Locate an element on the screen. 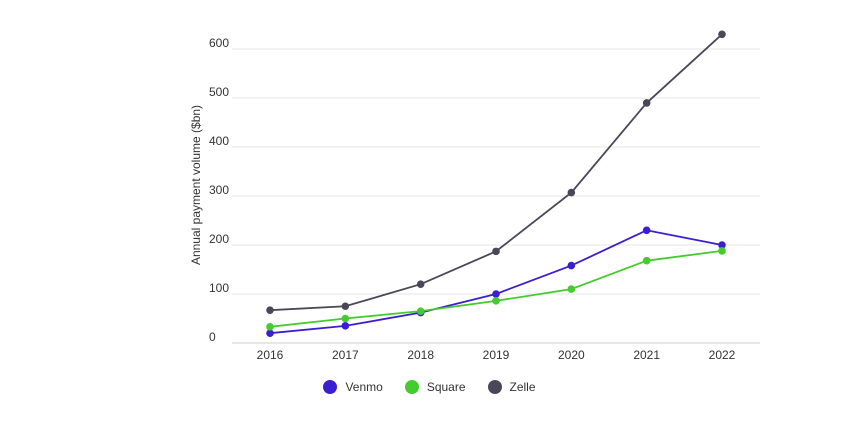 The width and height of the screenshot is (859, 423). legend: Venmo Square Zelle is located at coordinates (429, 387).